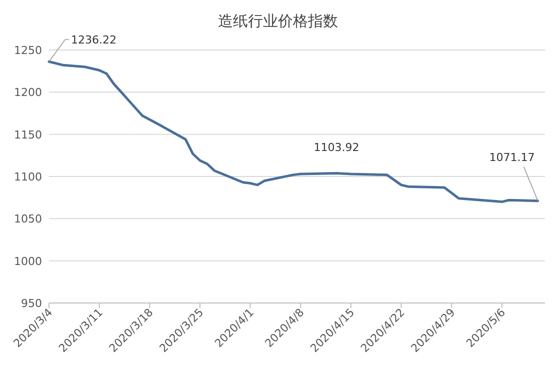 This screenshot has width=556, height=371. I want to click on y-tick-label: 1100, so click(28, 177).